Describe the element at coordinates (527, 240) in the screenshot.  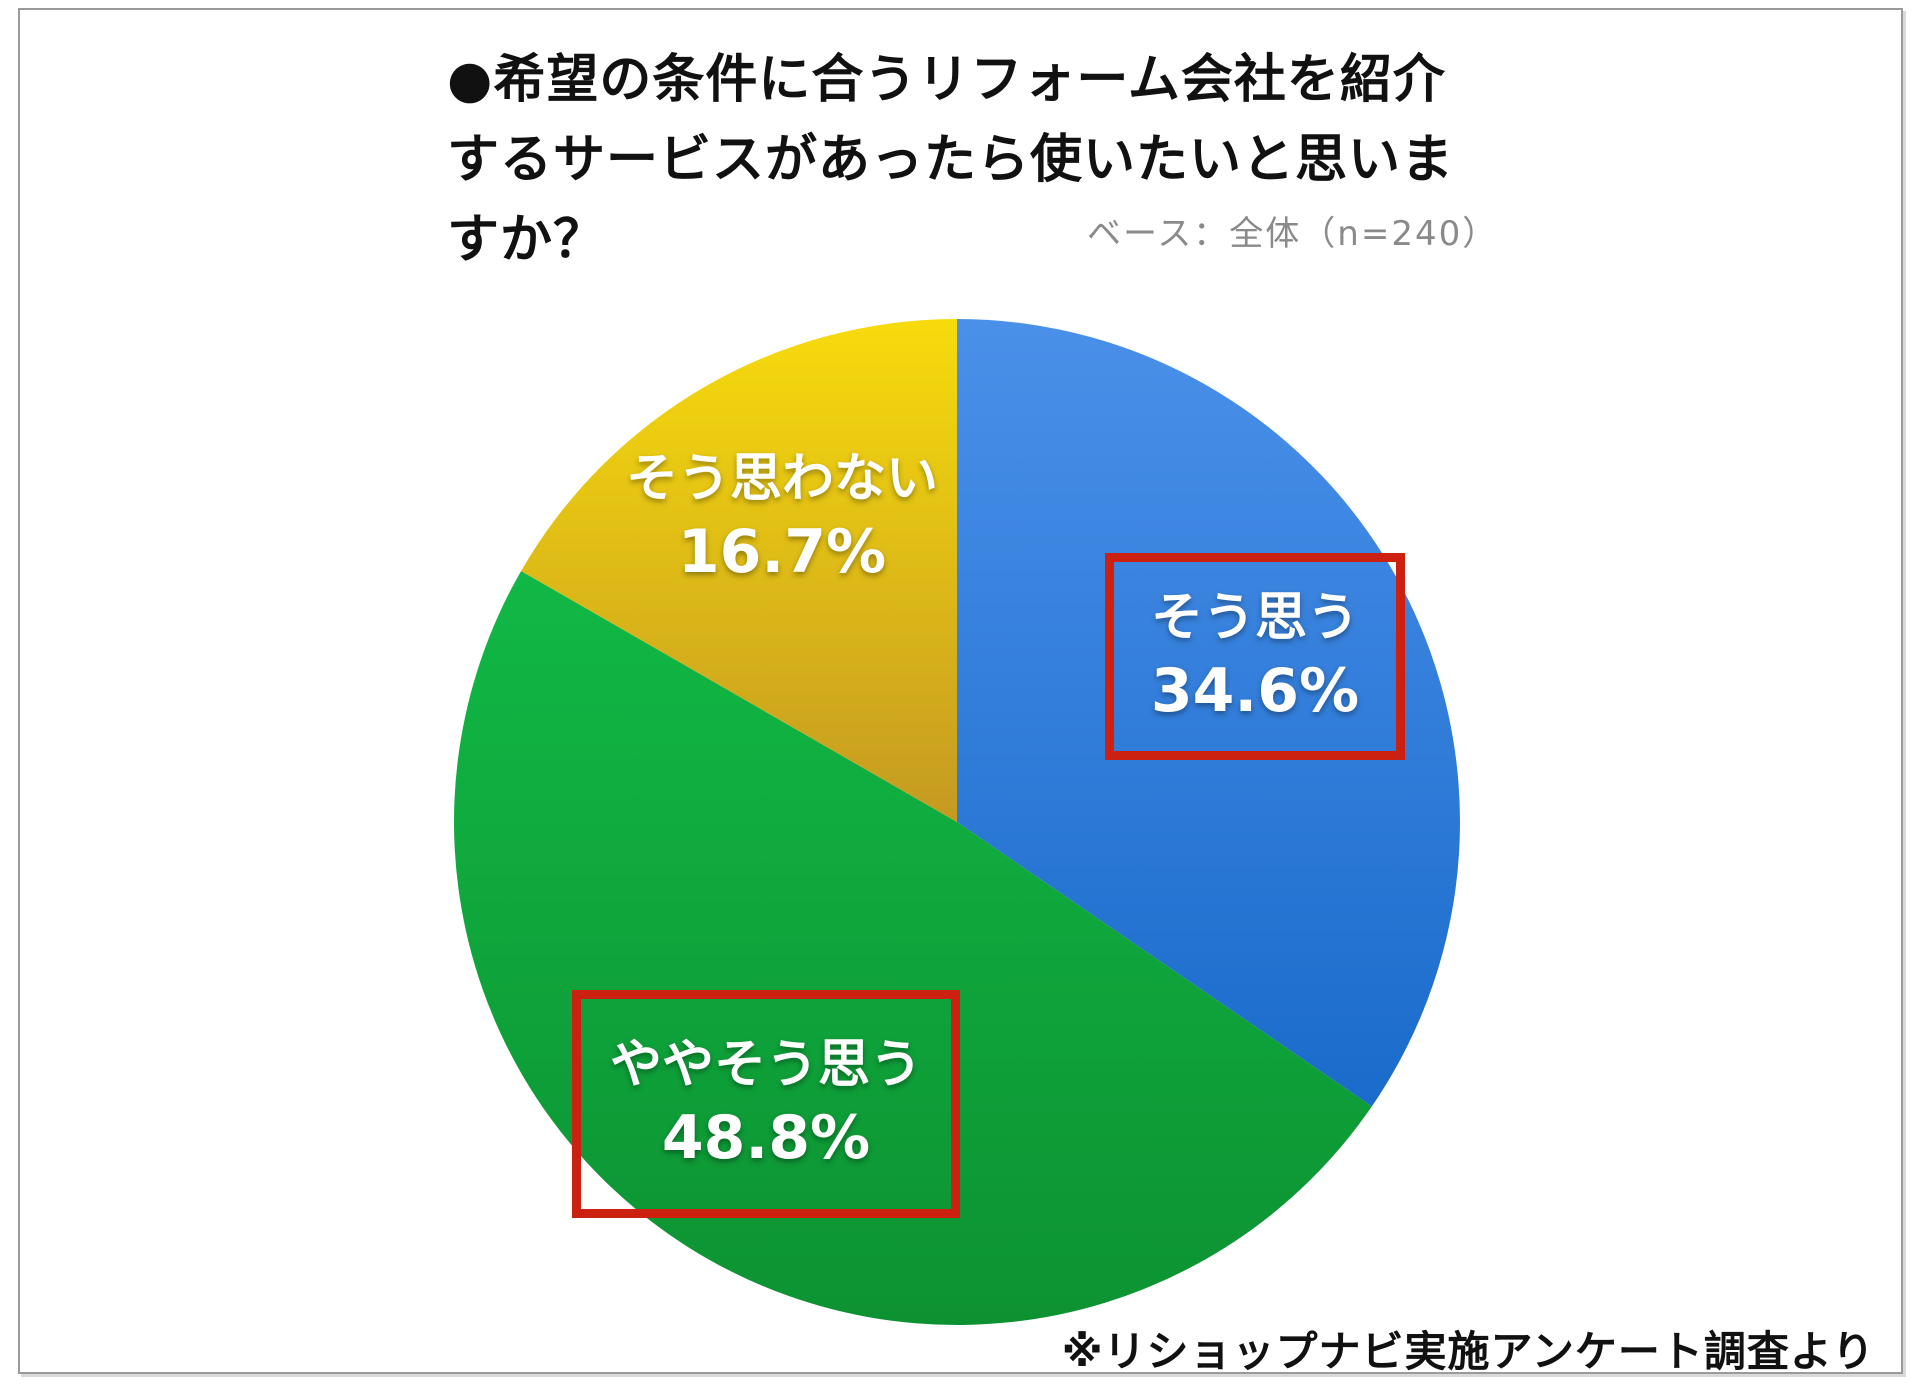
I see `chart-title-line-3: すか？` at that location.